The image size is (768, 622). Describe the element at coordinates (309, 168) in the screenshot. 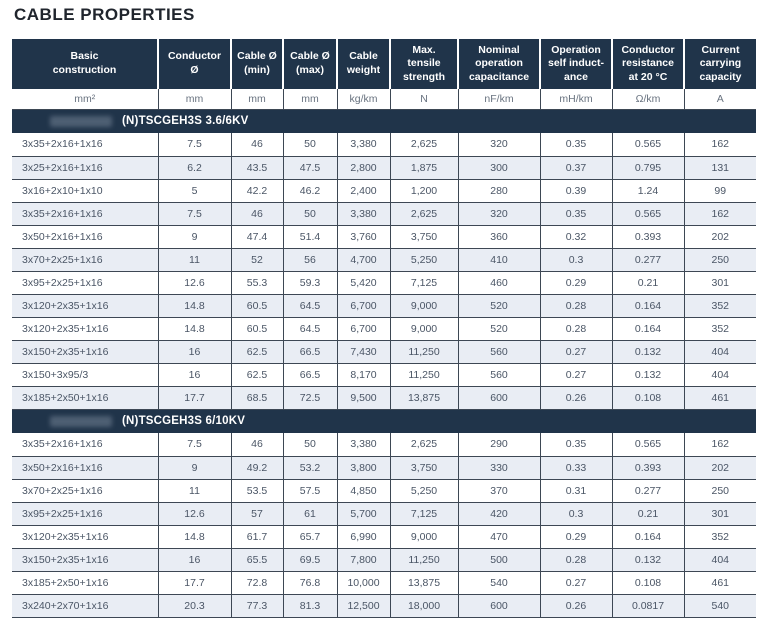

I see `value-cell: 47.5` at that location.